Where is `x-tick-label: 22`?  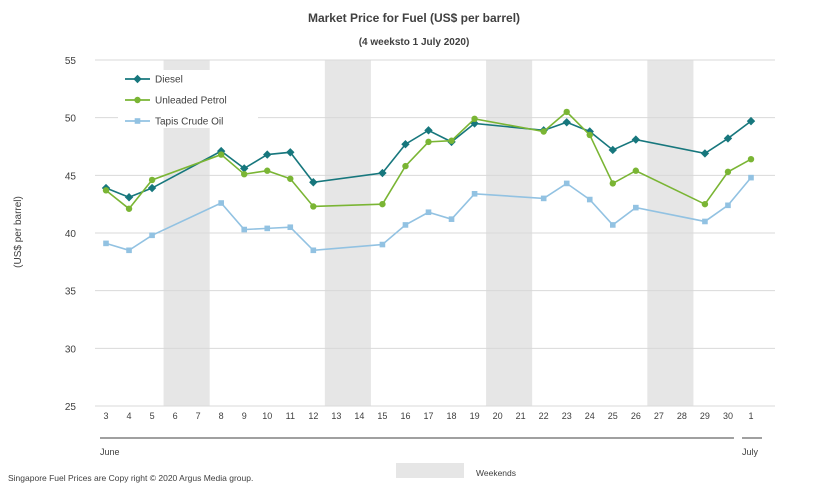 x-tick-label: 22 is located at coordinates (544, 416).